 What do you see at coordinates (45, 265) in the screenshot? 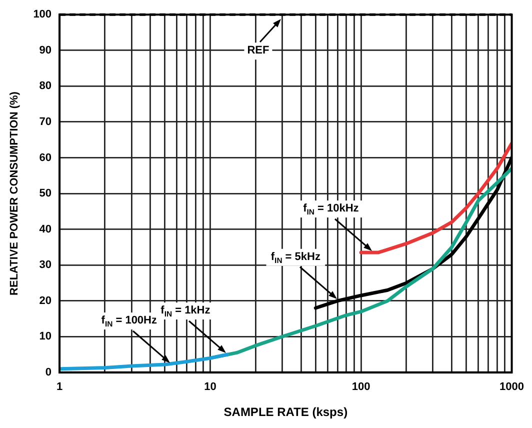
I see `y-tick-label: 30` at bounding box center [45, 265].